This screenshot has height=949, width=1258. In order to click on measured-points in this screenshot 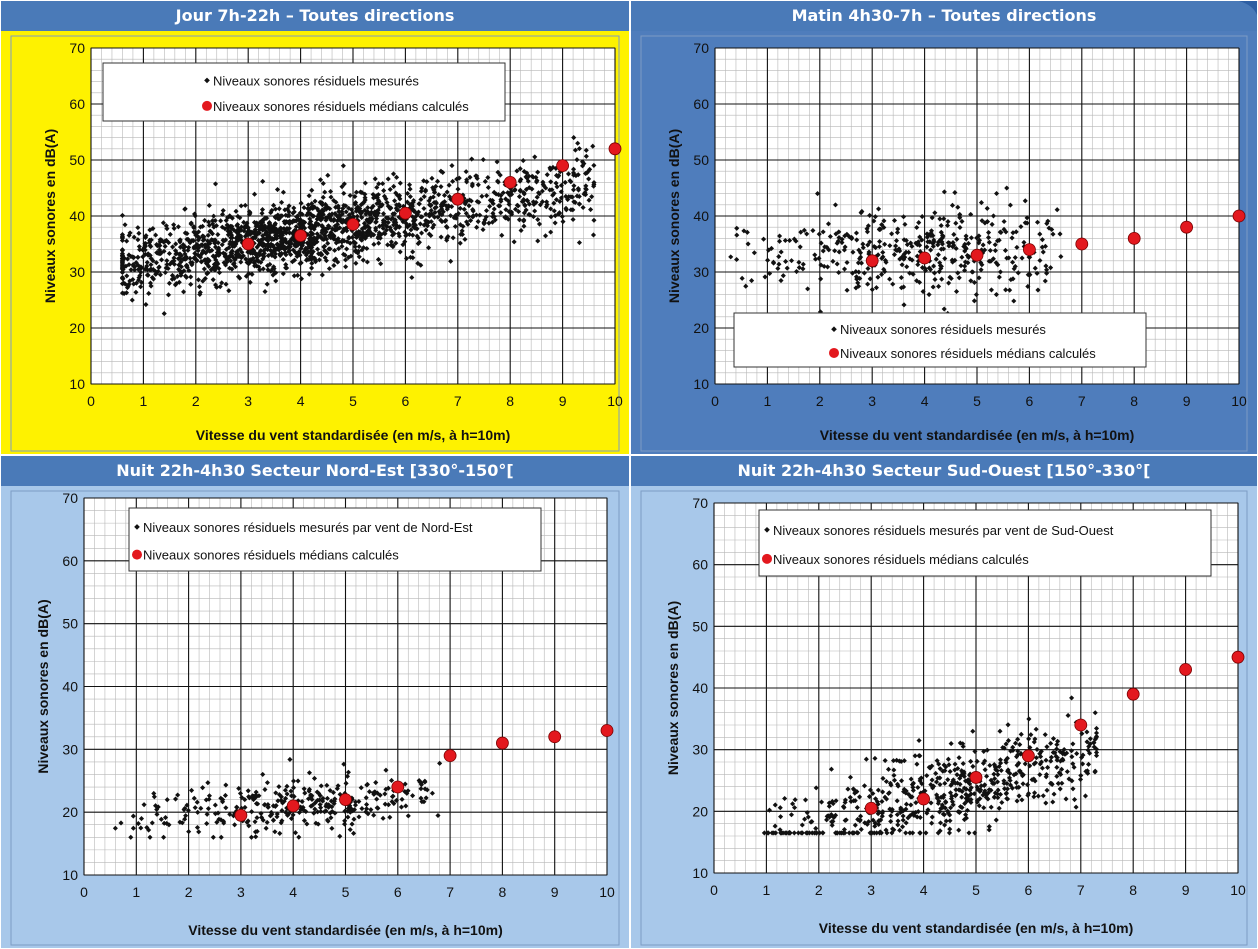, I will do `click(277, 798)`.